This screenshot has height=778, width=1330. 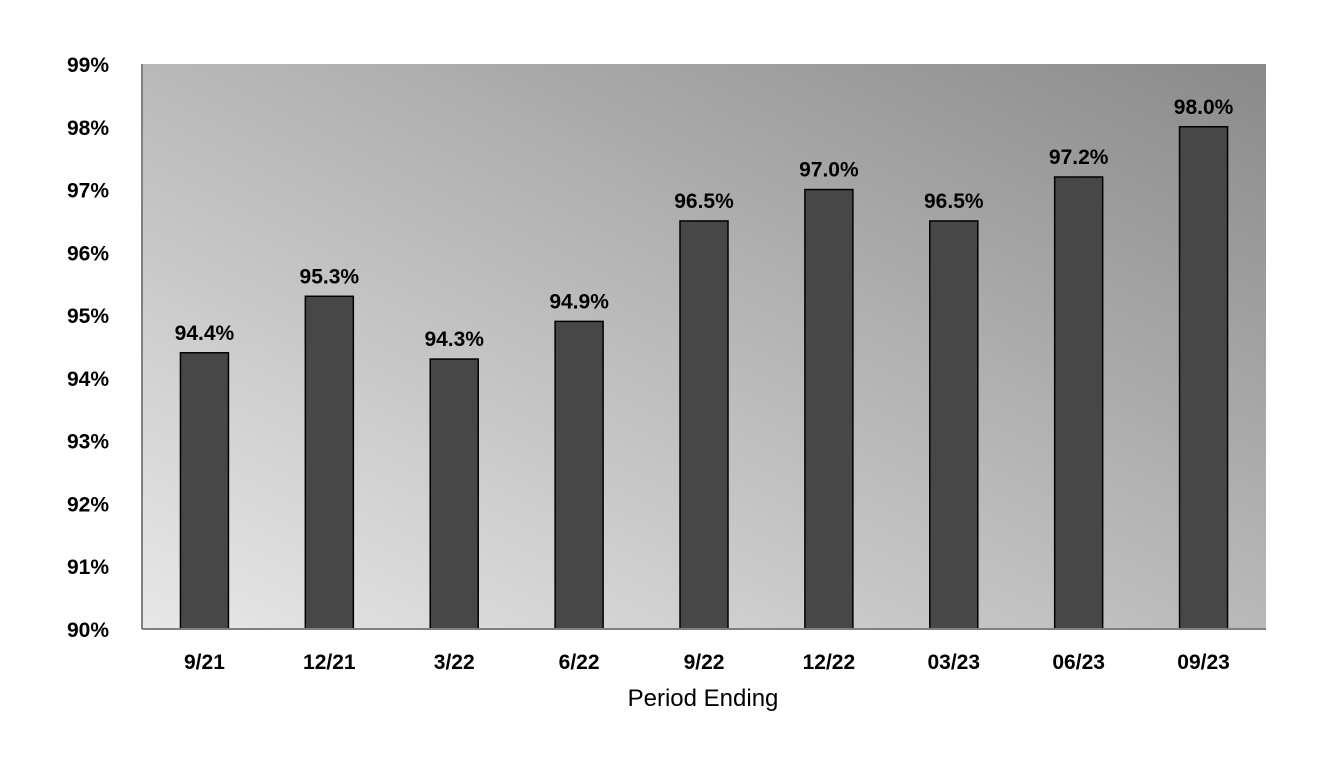 What do you see at coordinates (579, 301) in the screenshot?
I see `data-label-4: 94.9%` at bounding box center [579, 301].